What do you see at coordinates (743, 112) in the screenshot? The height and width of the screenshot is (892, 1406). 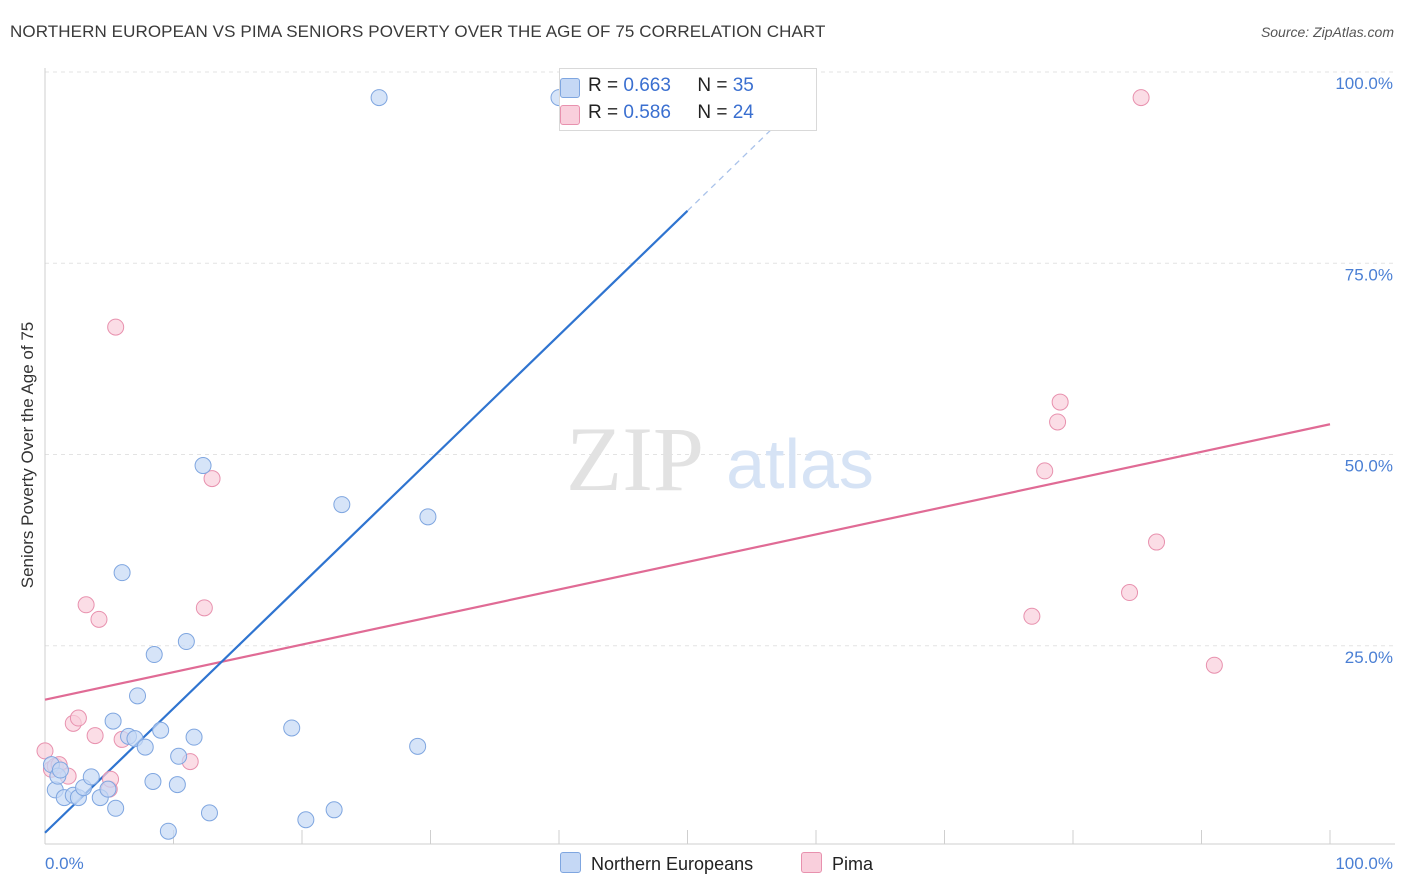 I see `n-value: 24` at bounding box center [743, 112].